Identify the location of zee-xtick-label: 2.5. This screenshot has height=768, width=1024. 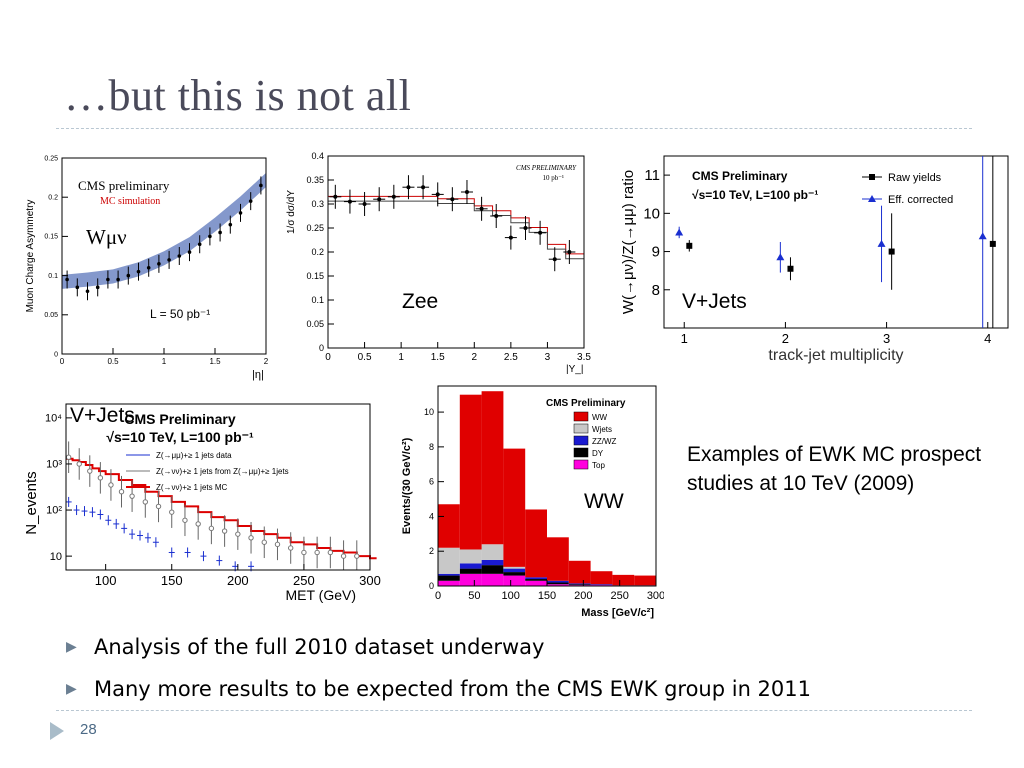
(511, 357).